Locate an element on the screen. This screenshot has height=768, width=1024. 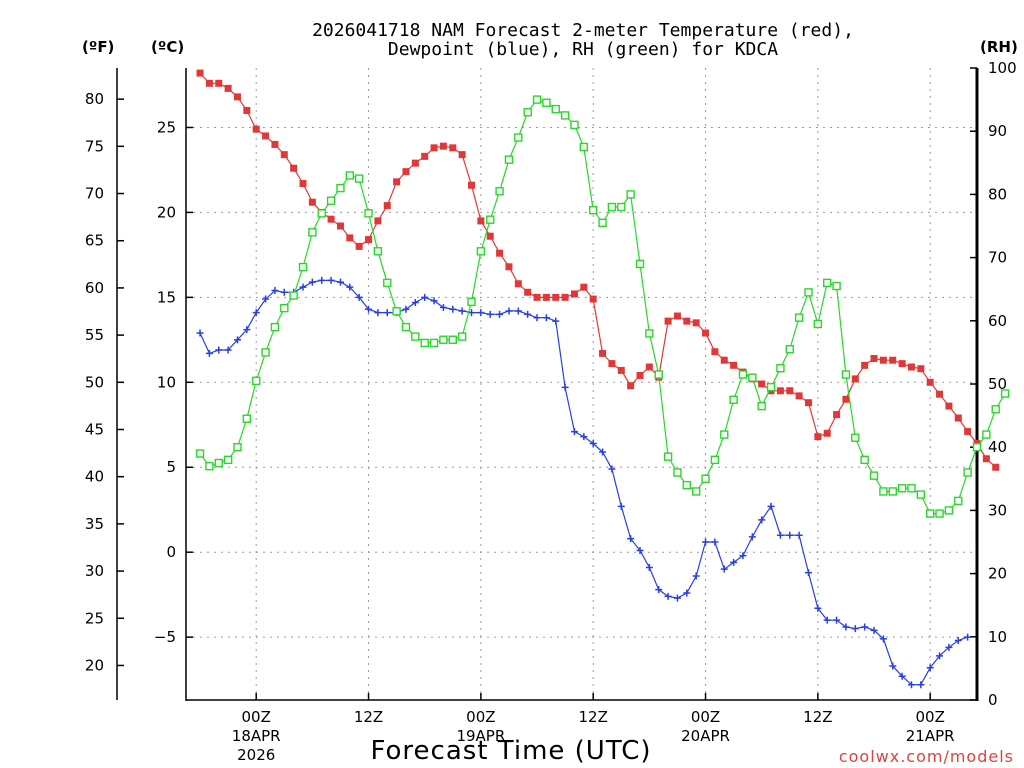
c-tick-label-3: 10 is located at coordinates (166, 382).